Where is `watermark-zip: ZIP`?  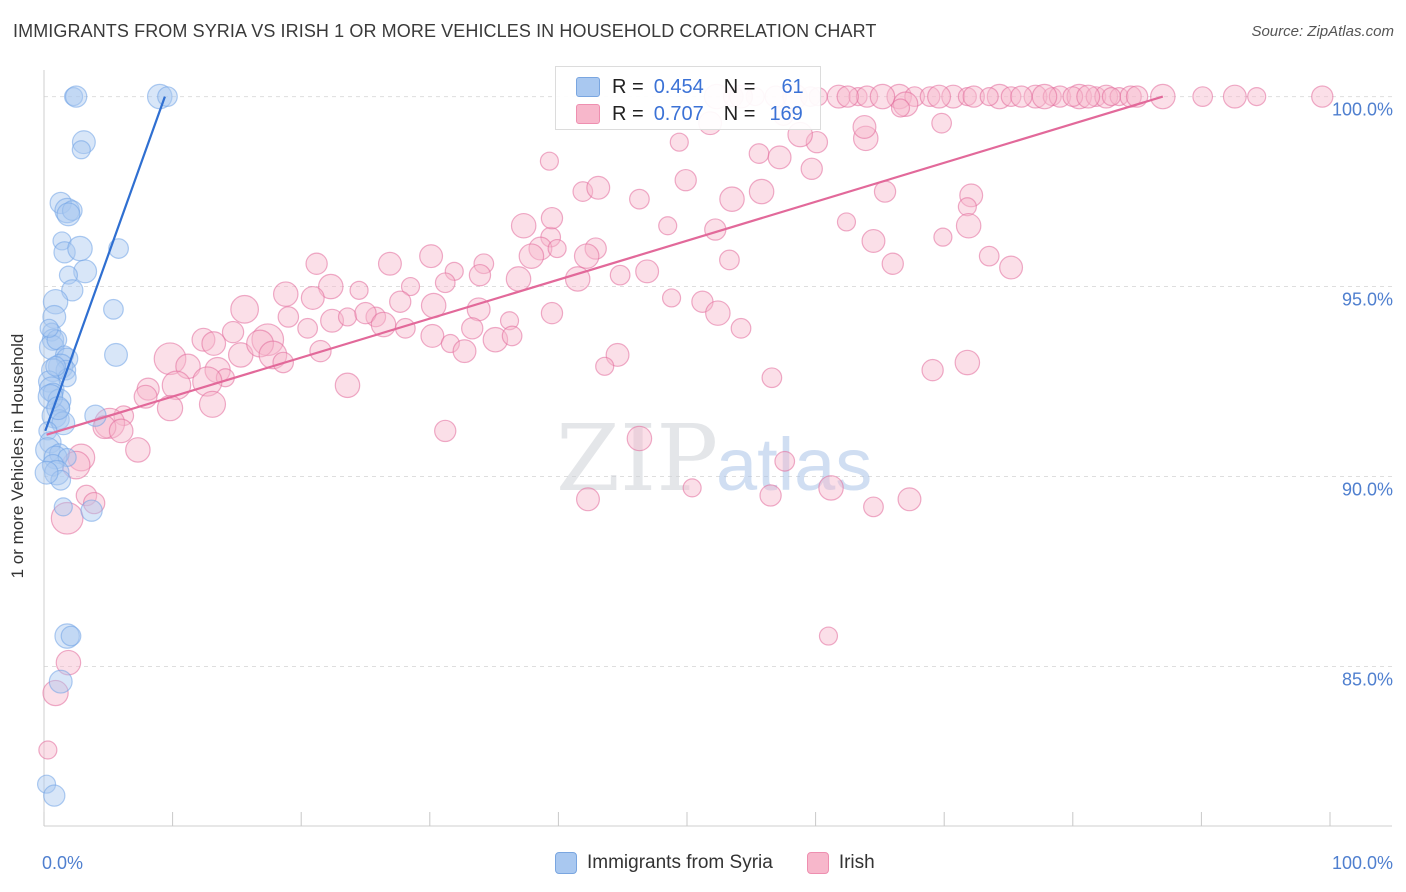
watermark-zip: ZIP is located at coordinates (637, 458).